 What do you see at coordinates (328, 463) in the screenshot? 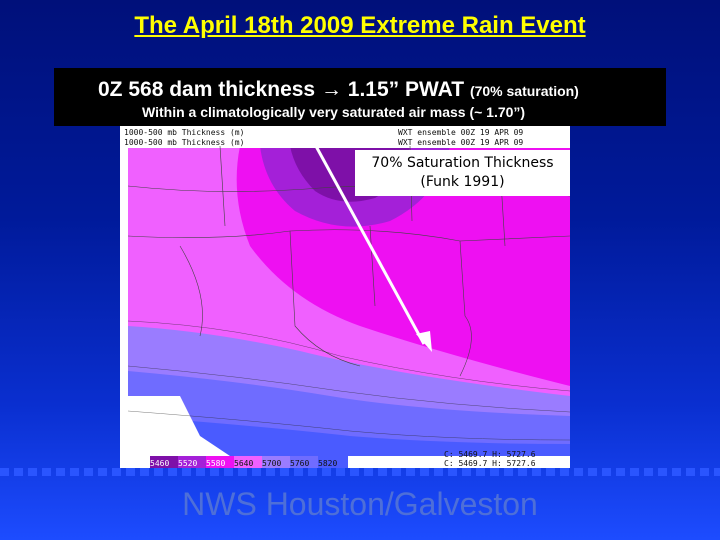
I see `legend-value-label: 5820` at bounding box center [328, 463].